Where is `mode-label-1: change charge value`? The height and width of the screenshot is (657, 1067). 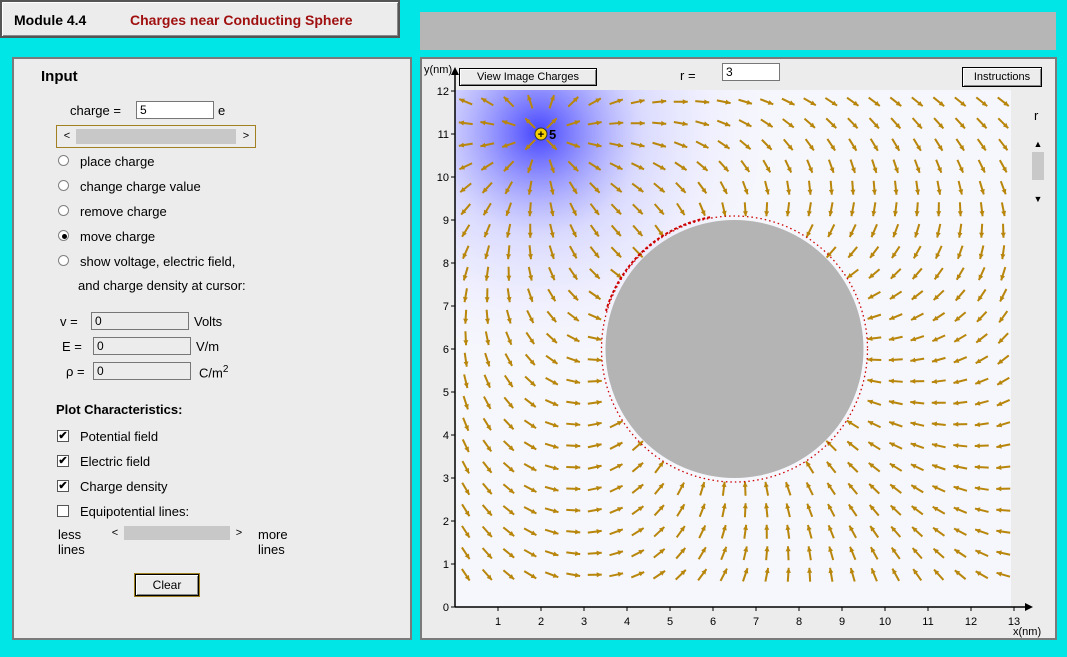
mode-label-1: change charge value is located at coordinates (140, 186).